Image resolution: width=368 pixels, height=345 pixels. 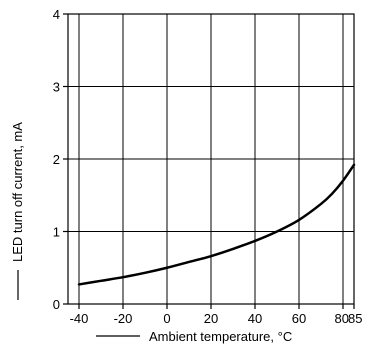 What do you see at coordinates (17, 192) in the screenshot?
I see `y-axis-title: LED turn off current, mA` at bounding box center [17, 192].